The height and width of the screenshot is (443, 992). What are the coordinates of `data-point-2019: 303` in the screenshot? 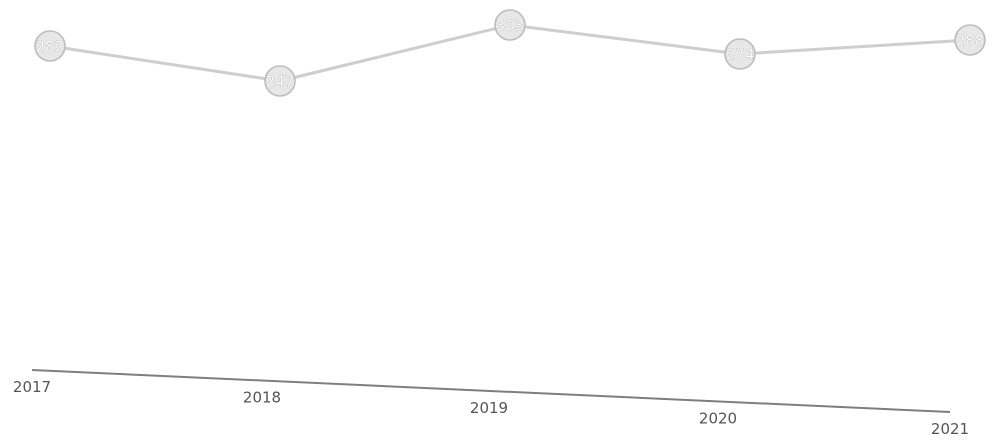 It's located at (510, 25).